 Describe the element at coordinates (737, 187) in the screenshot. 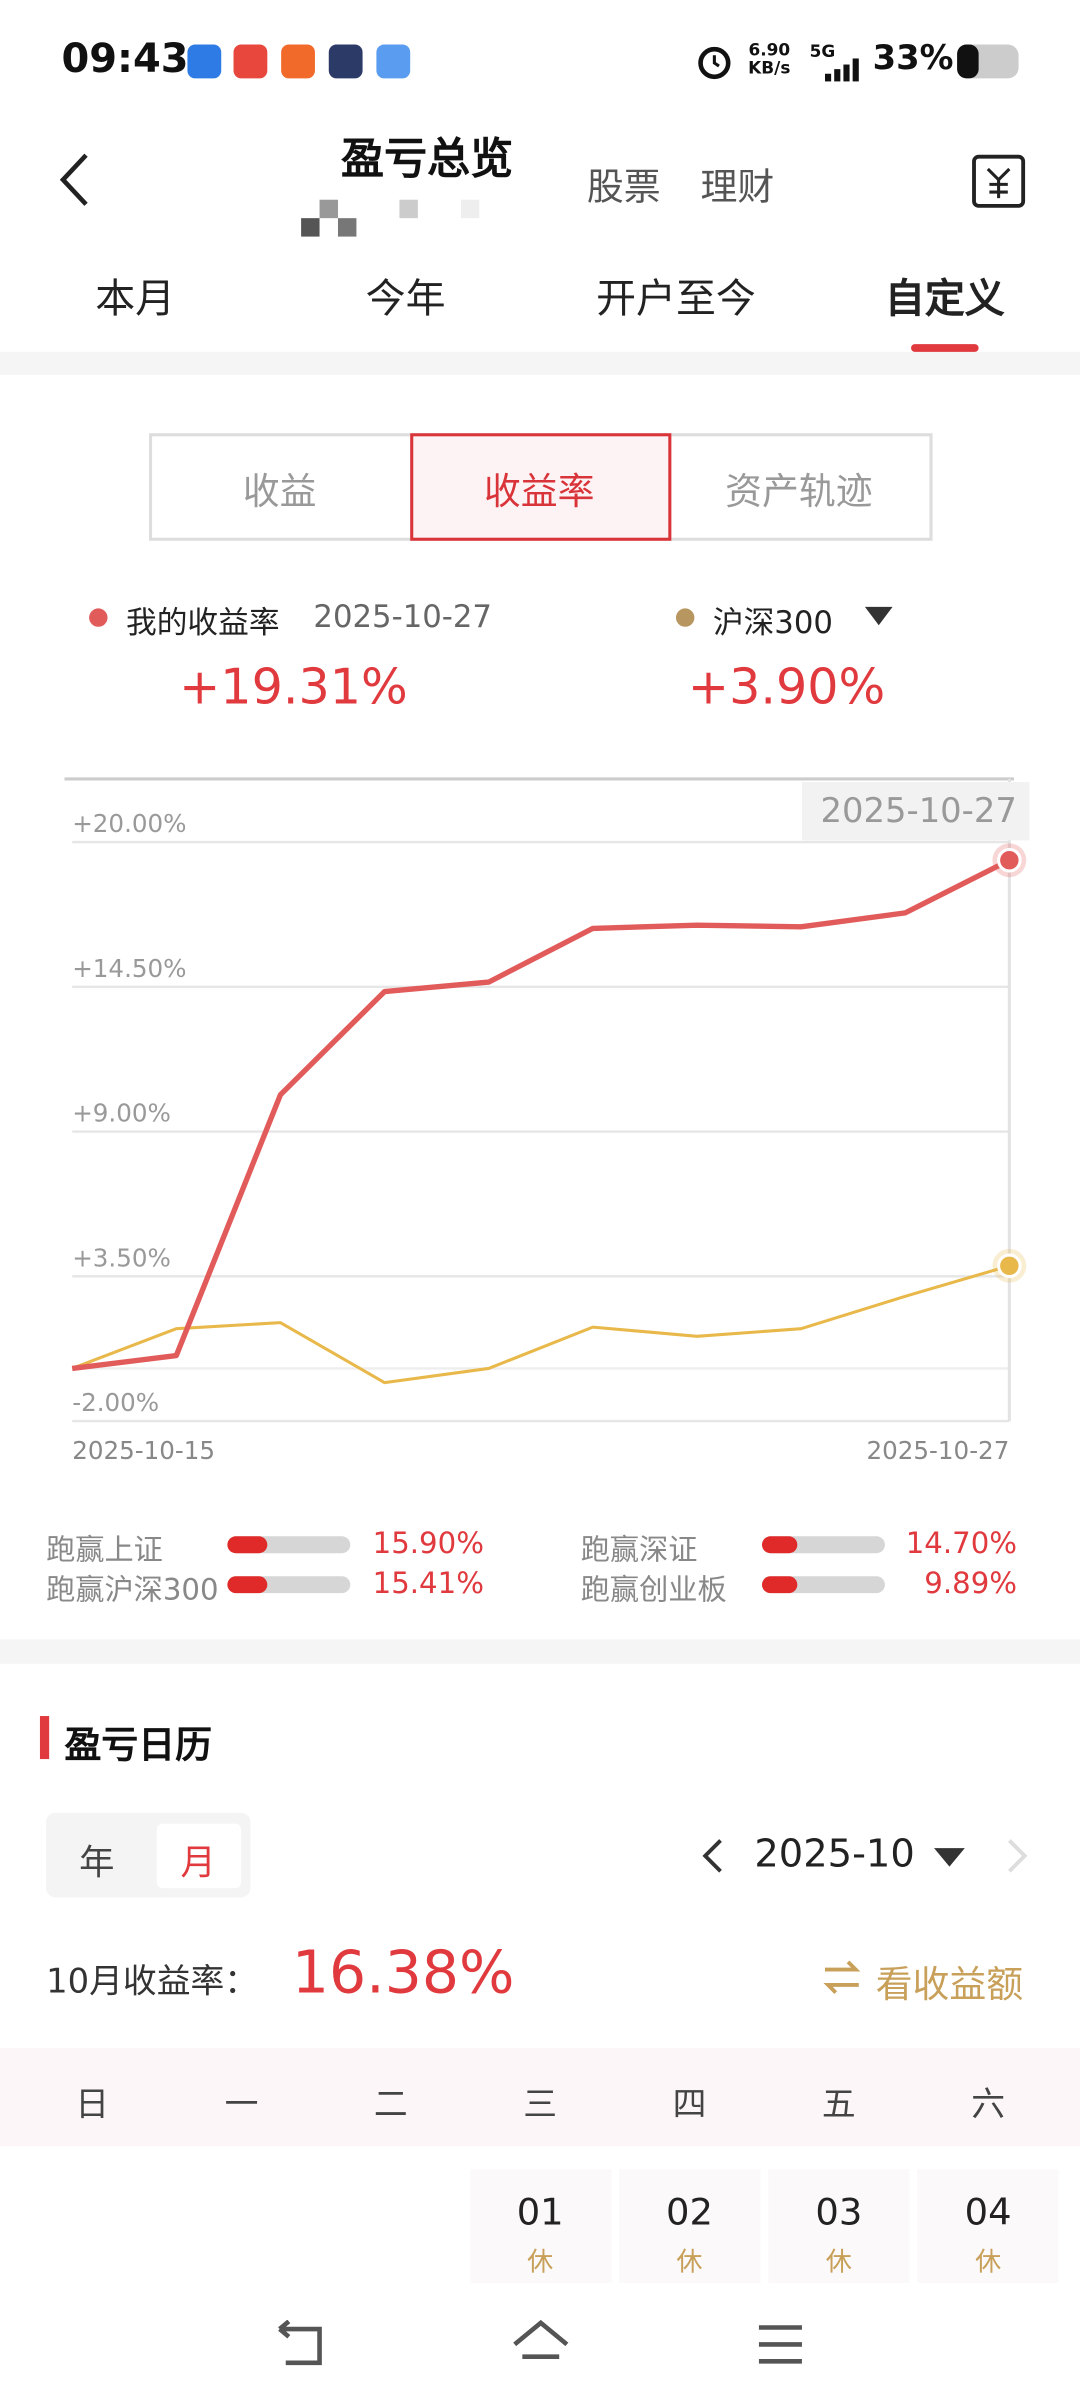

I see `header-link: 理财` at that location.